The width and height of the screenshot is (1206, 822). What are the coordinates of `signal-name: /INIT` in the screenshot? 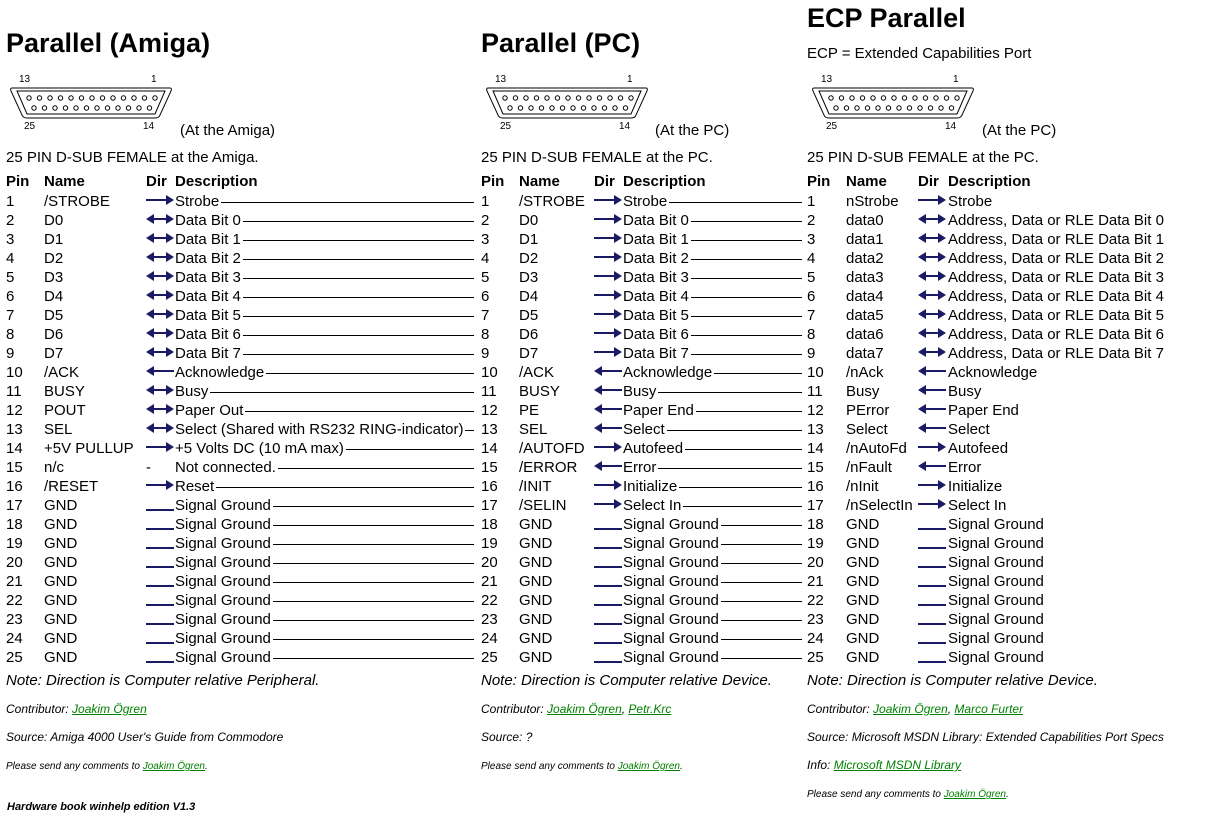 It's located at (535, 486).